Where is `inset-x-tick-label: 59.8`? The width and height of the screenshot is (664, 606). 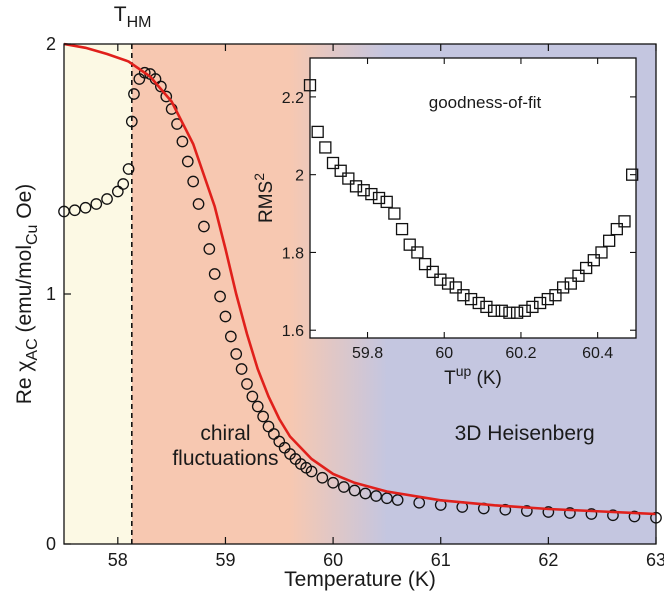 inset-x-tick-label: 59.8 is located at coordinates (367, 353).